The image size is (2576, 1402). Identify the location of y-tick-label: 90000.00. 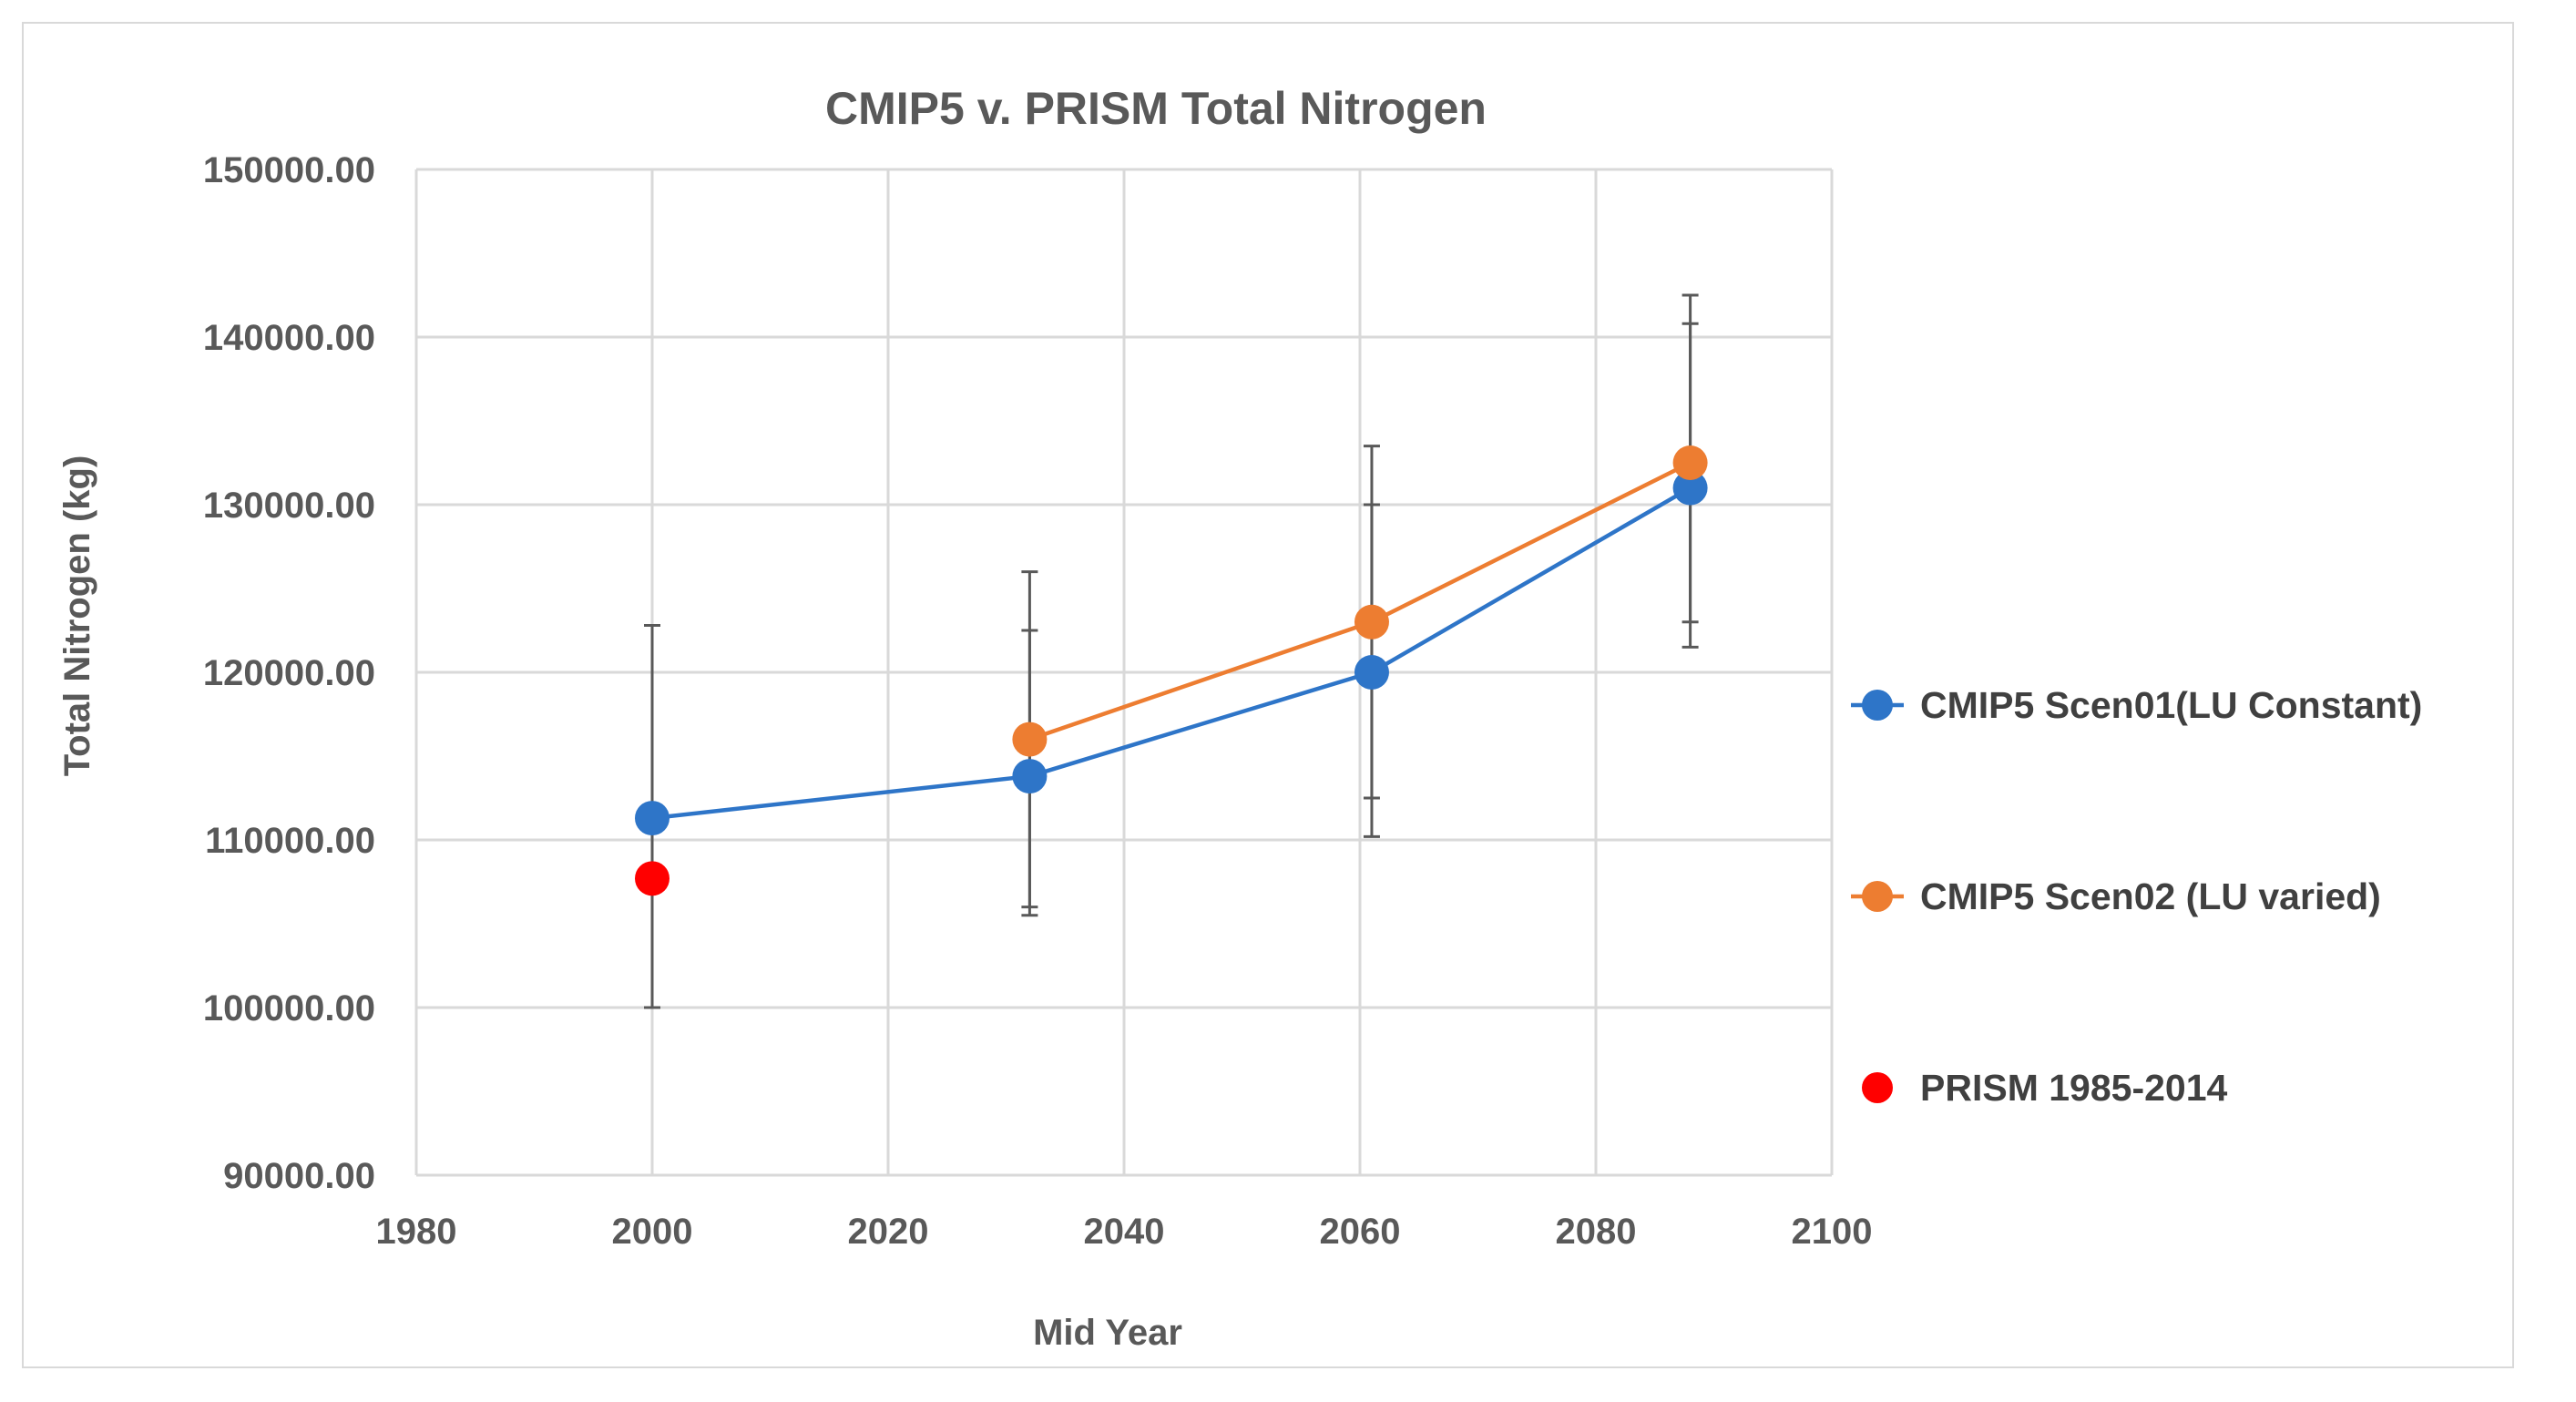
(299, 1176).